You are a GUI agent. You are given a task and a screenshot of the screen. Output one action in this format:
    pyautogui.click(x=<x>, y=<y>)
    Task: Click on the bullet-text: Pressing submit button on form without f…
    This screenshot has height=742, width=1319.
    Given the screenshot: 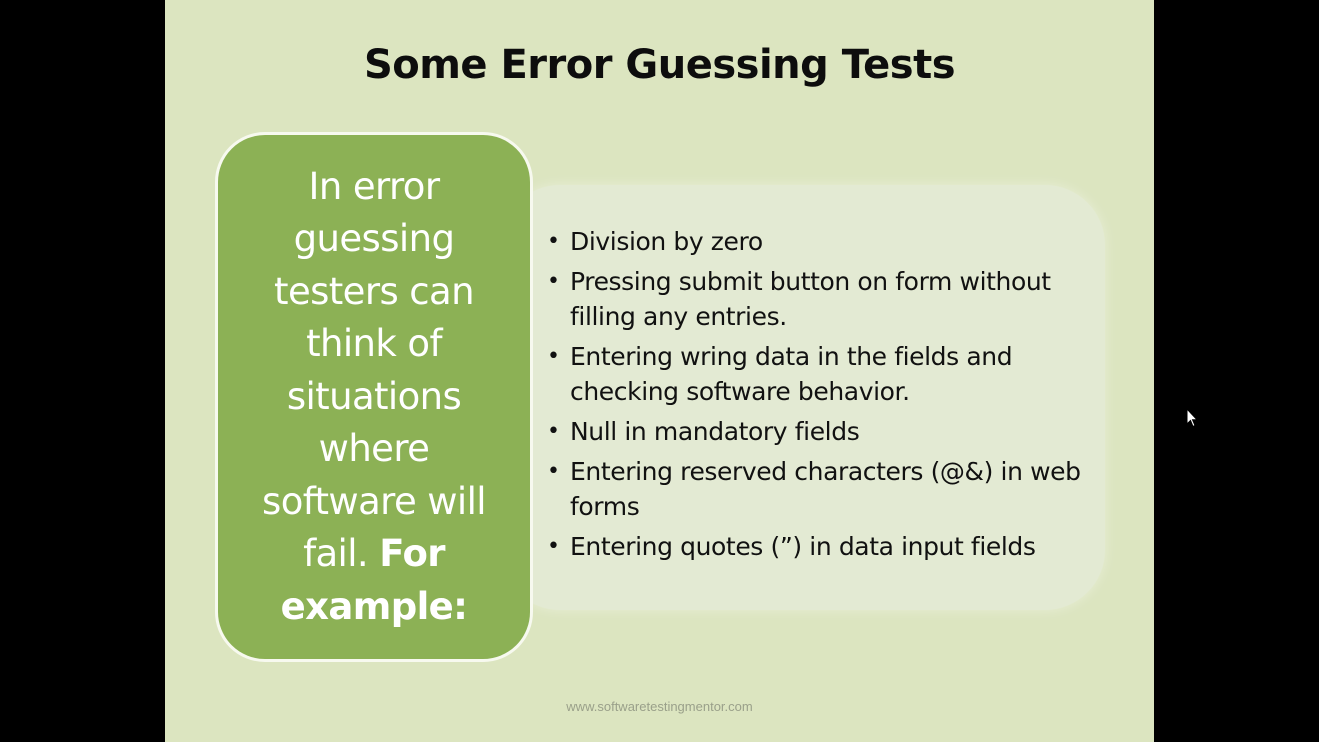 What is the action you would take?
    pyautogui.click(x=810, y=299)
    